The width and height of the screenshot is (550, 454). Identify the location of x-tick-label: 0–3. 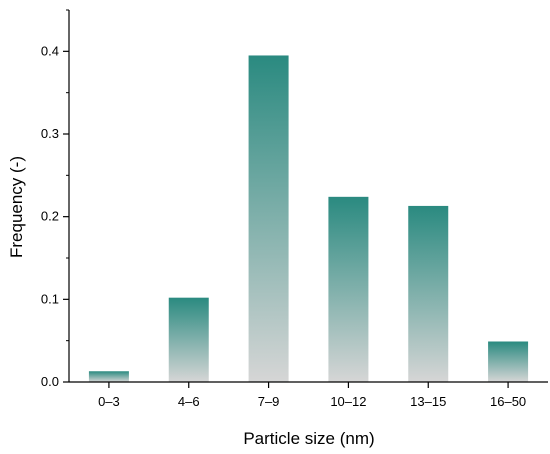
(109, 401).